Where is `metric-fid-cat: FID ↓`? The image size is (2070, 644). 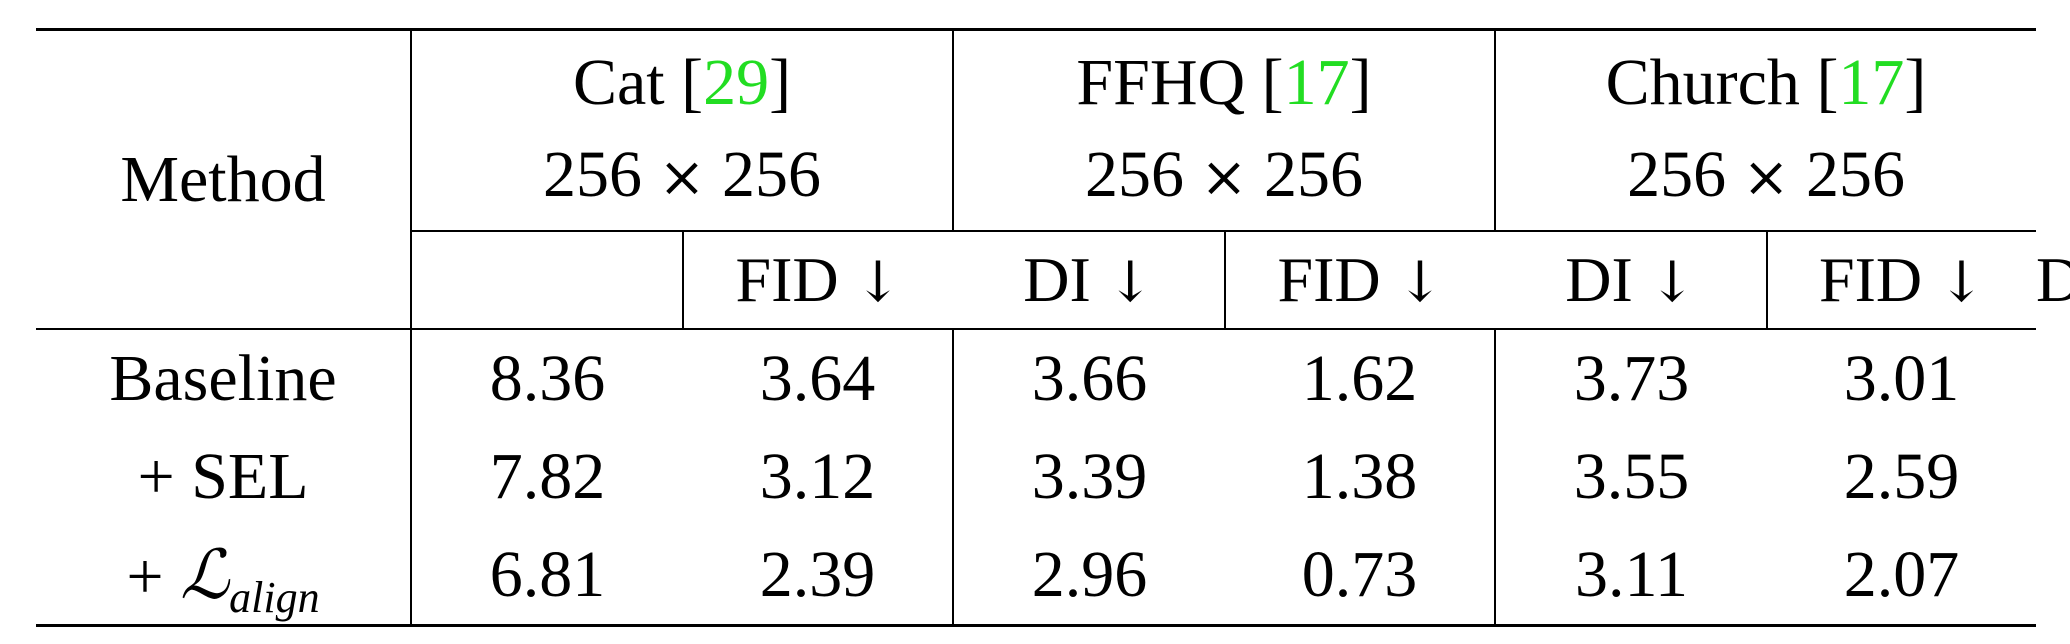 metric-fid-cat: FID ↓ is located at coordinates (818, 279).